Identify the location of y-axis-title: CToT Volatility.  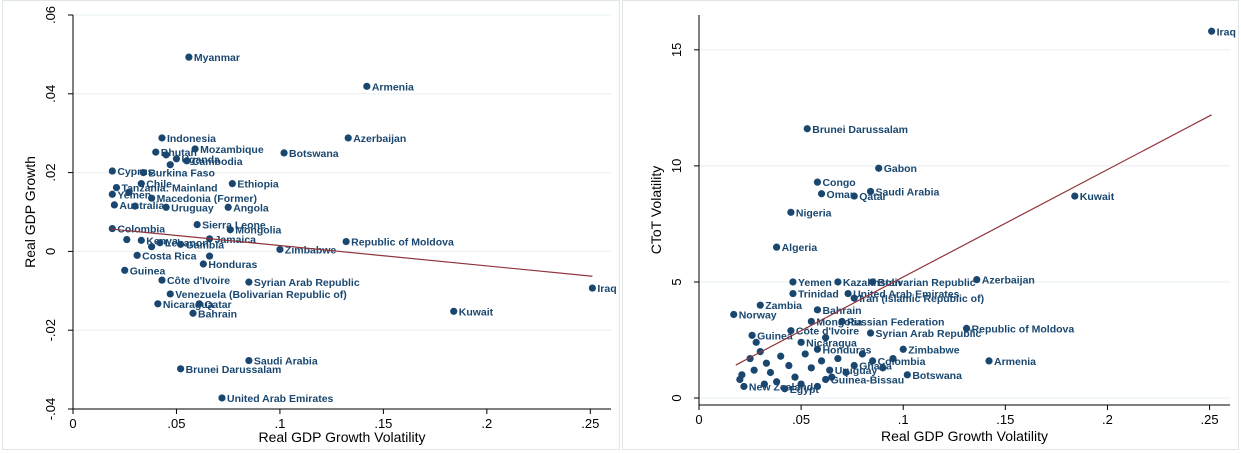
(656, 210).